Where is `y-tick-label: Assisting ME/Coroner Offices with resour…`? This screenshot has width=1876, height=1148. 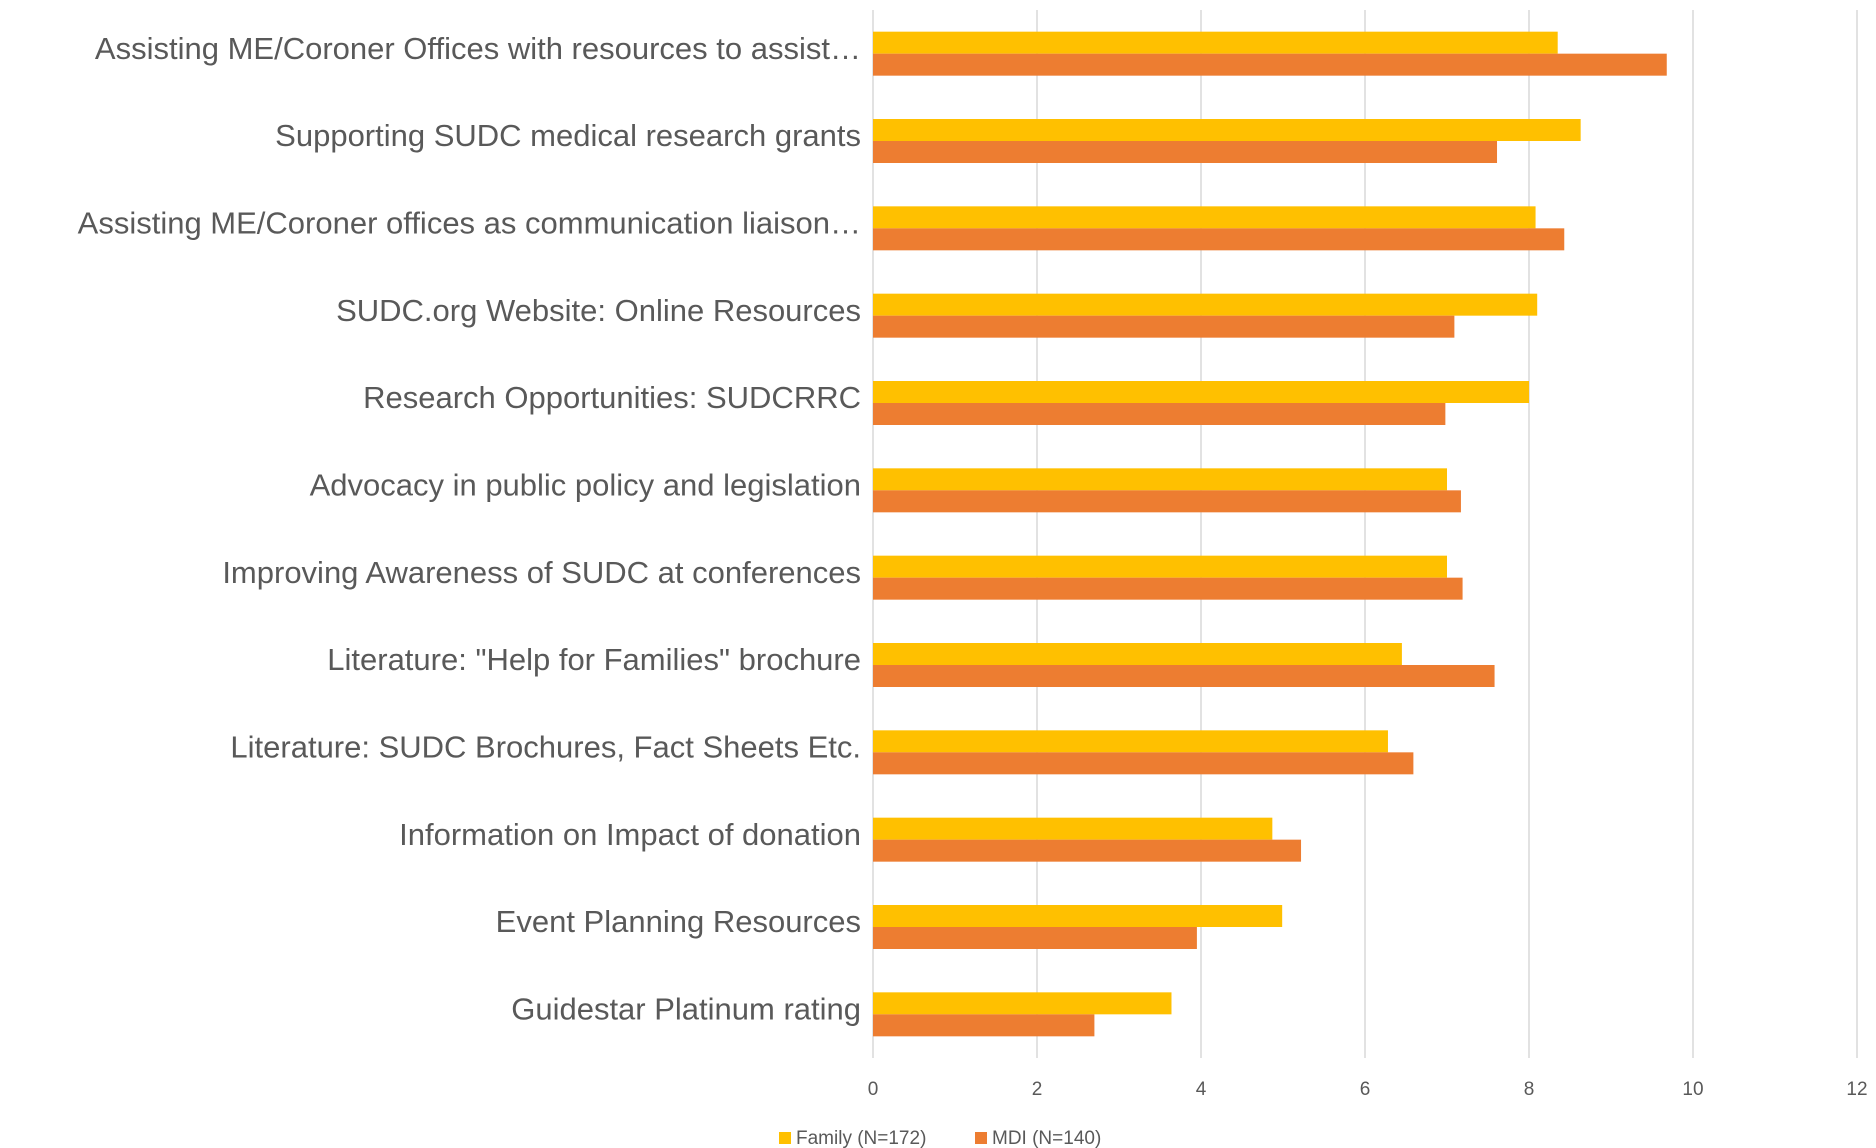 y-tick-label: Assisting ME/Coroner Offices with resour… is located at coordinates (478, 48).